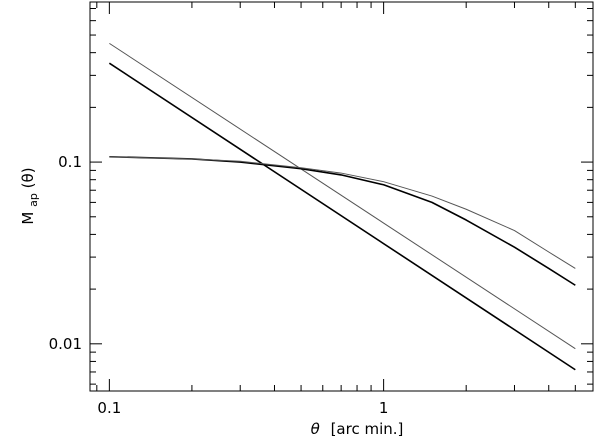 This screenshot has height=441, width=595. I want to click on x-axis-title: θ [arc min.], so click(357, 429).